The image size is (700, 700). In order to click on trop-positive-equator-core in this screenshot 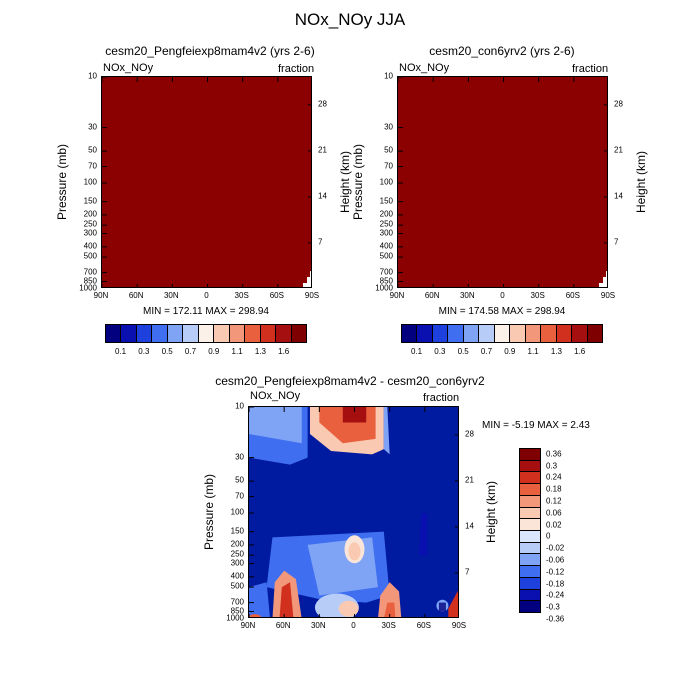, I will do `click(354, 551)`.